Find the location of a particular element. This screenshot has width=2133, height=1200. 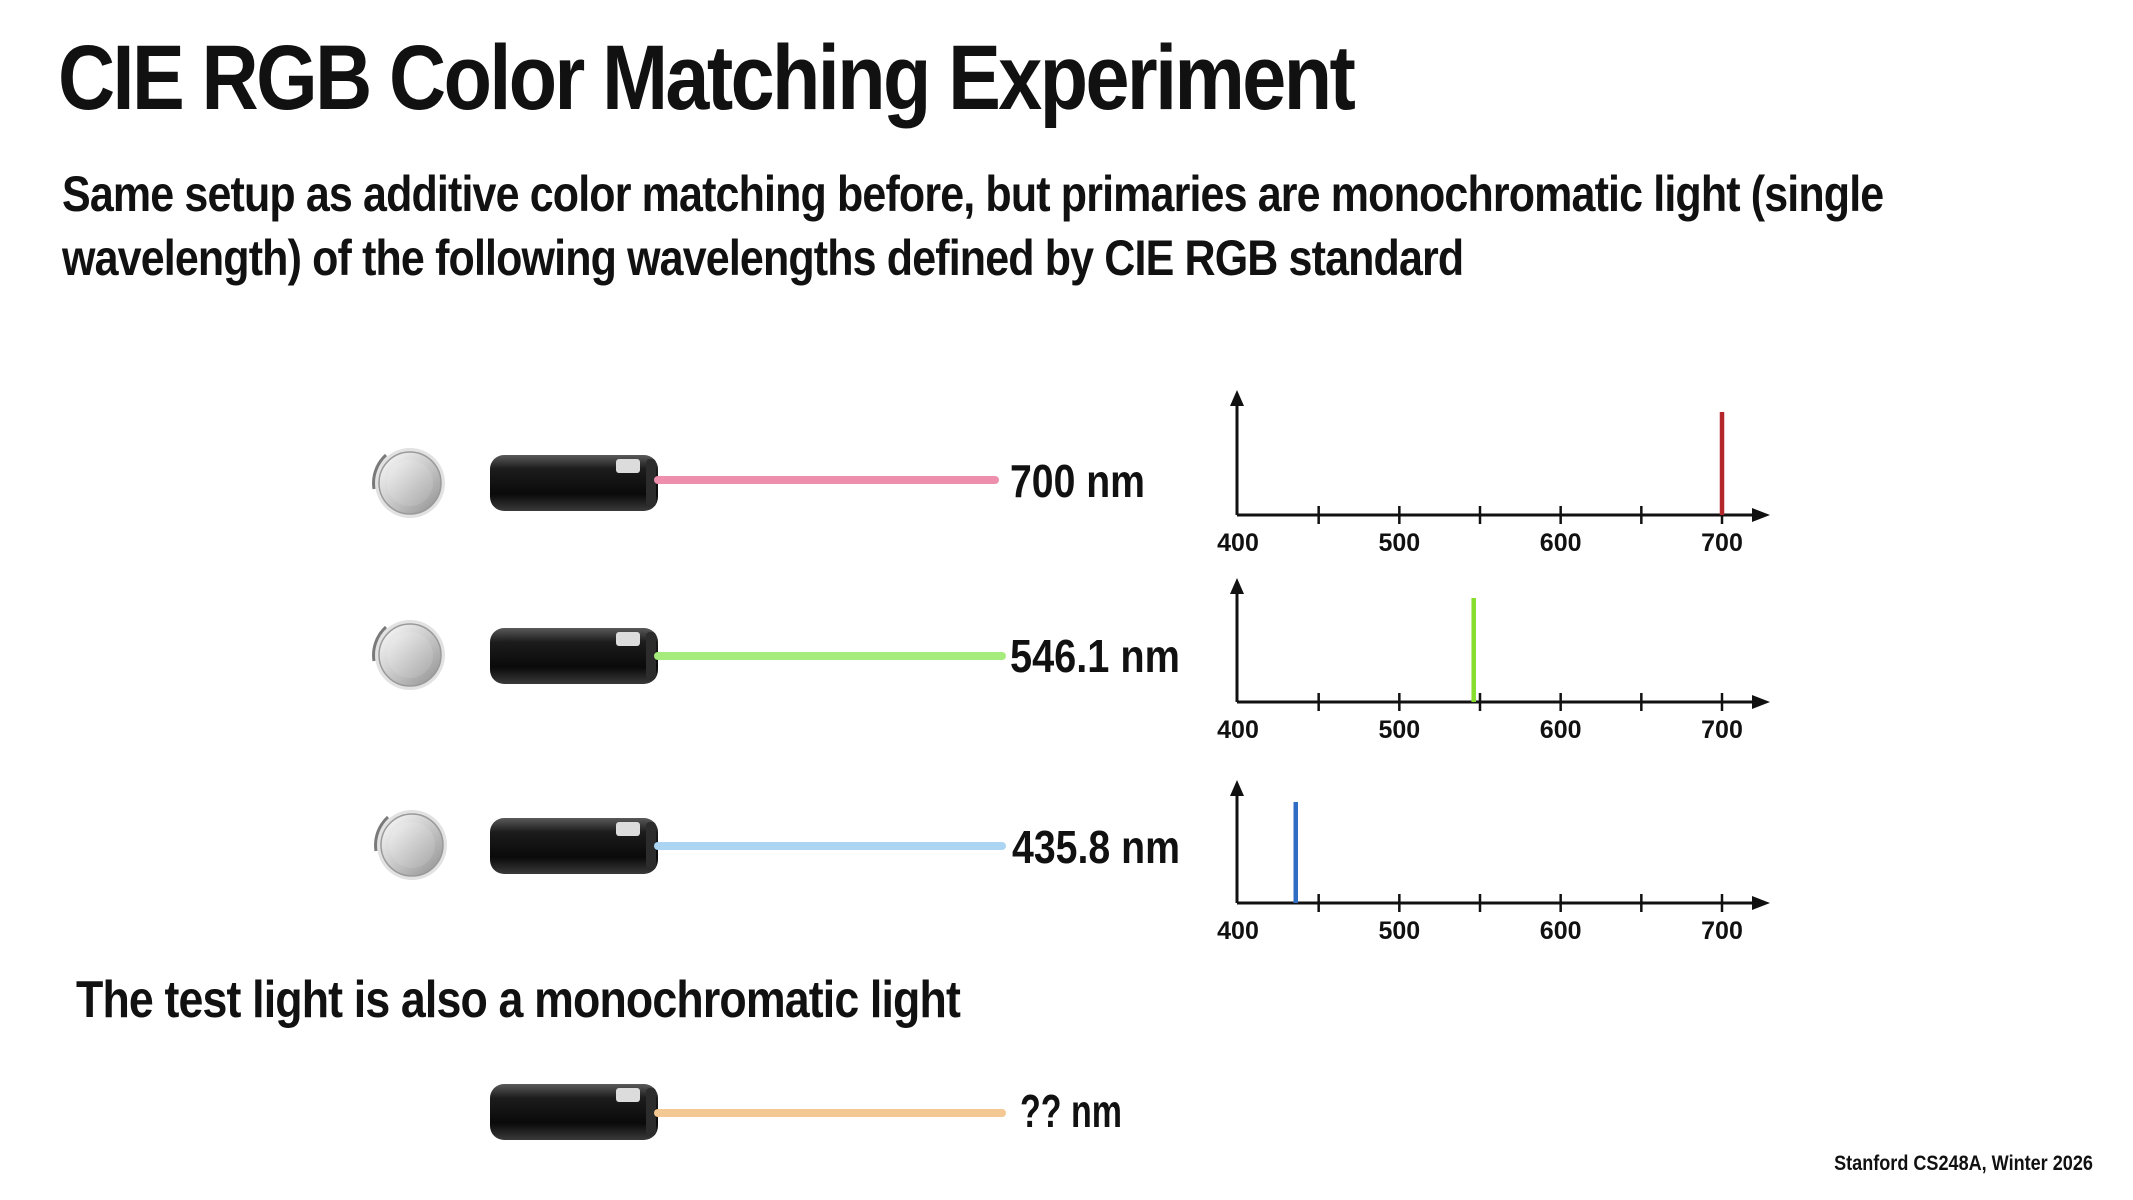

spectrum-chart-1: 400 500 600 700 is located at coordinates (1493, 661).